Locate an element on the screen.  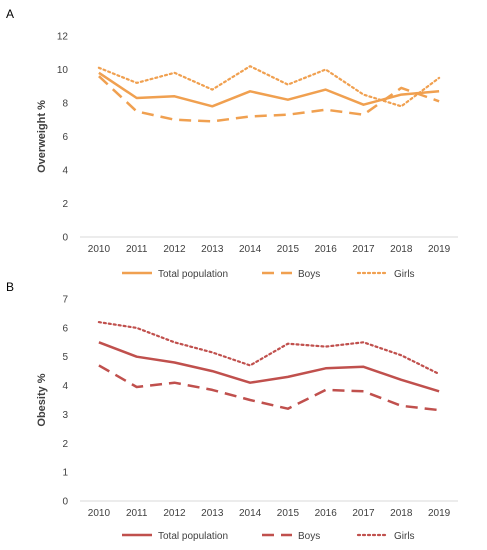
y-tick-label: 7 is located at coordinates (65, 300).